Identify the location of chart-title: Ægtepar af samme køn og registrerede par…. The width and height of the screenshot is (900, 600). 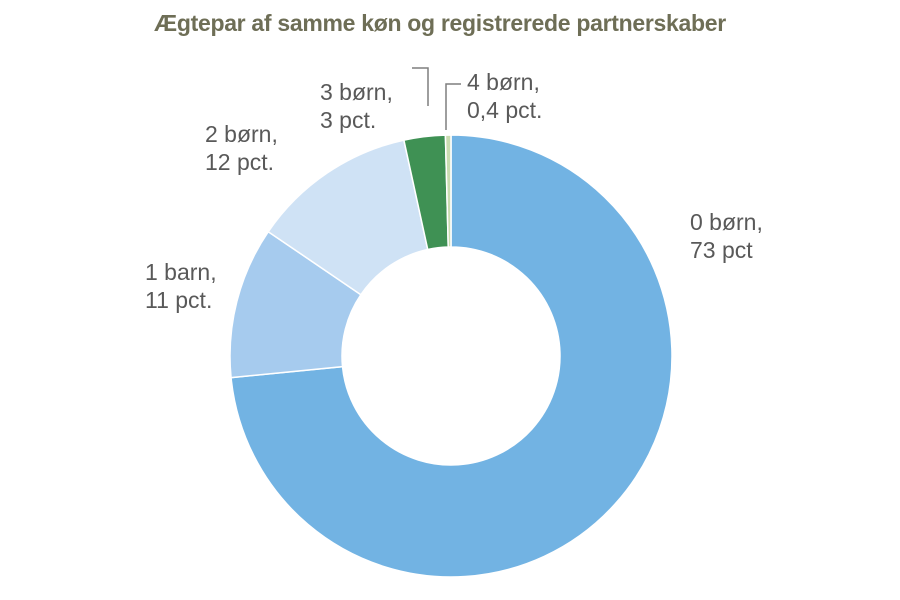
(440, 23).